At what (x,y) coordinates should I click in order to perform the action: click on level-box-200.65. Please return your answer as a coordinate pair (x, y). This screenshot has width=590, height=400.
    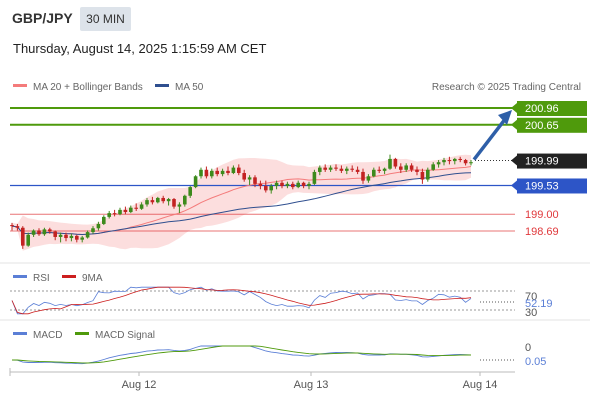
    Looking at the image, I should click on (552, 125).